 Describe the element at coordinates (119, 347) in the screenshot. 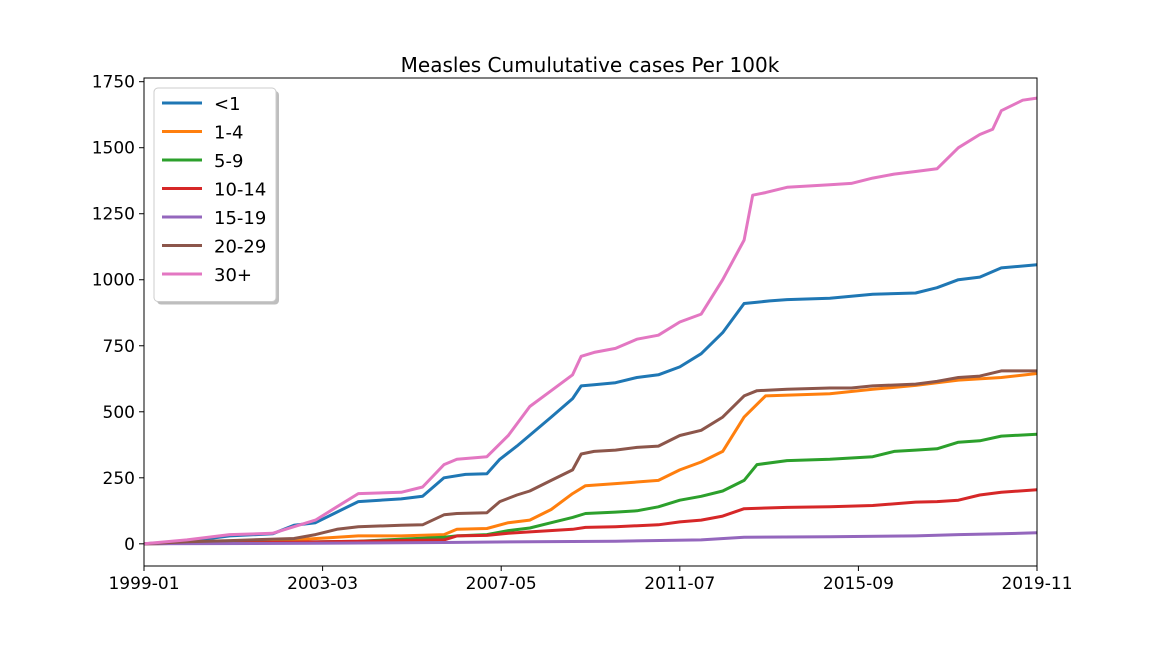

I see `y-tick-label: 750` at that location.